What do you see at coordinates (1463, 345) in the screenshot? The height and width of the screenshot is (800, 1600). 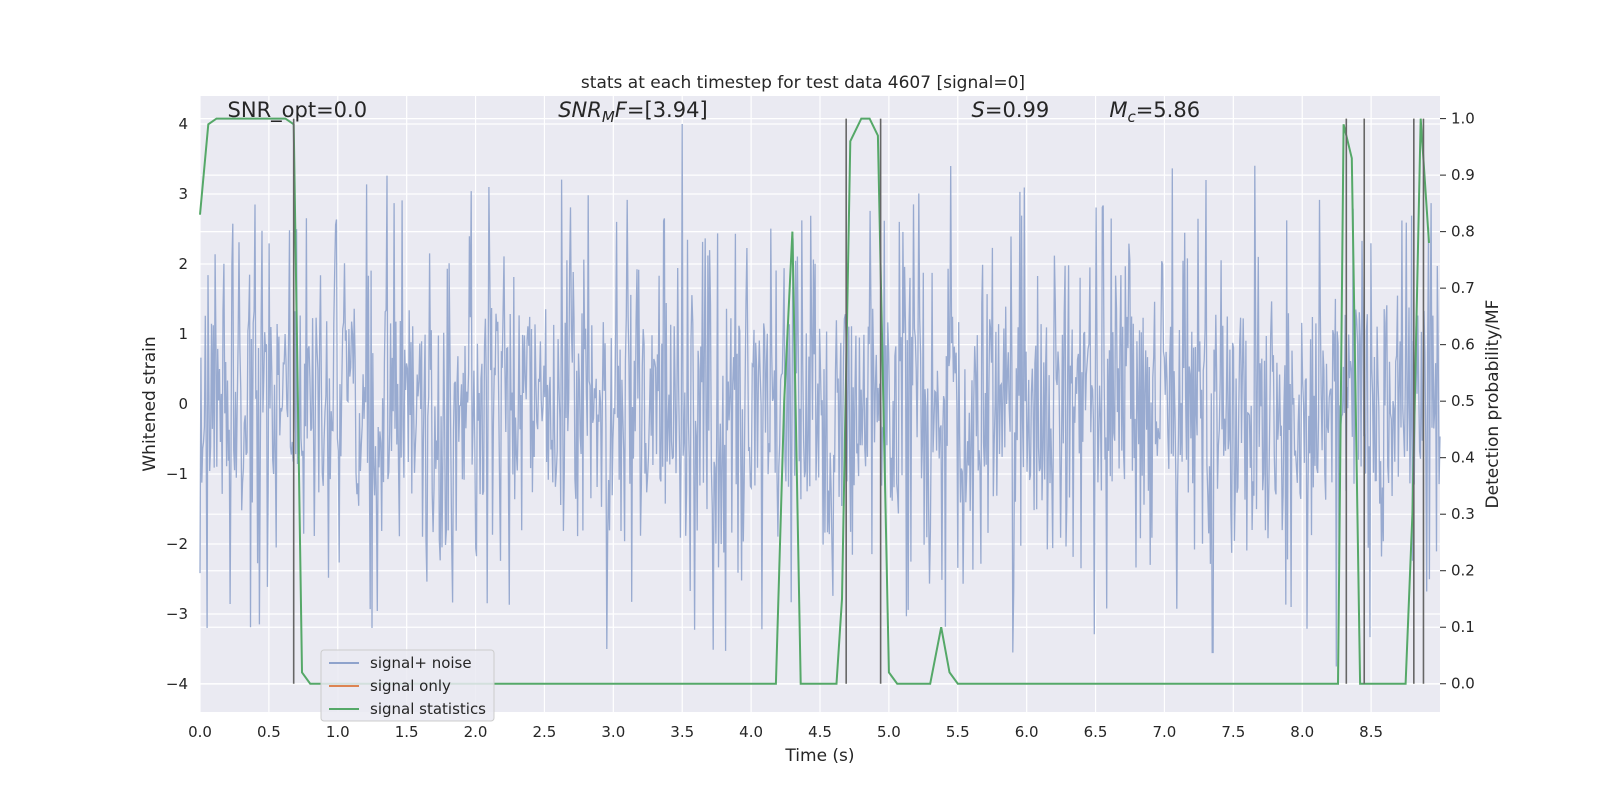 I see `y2-tick-label: 0.6` at bounding box center [1463, 345].